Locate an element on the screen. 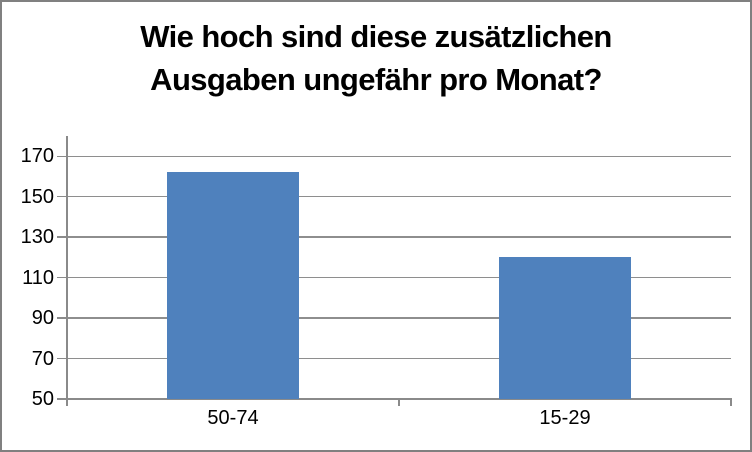  y-axis-label-150: 150 is located at coordinates (37, 196).